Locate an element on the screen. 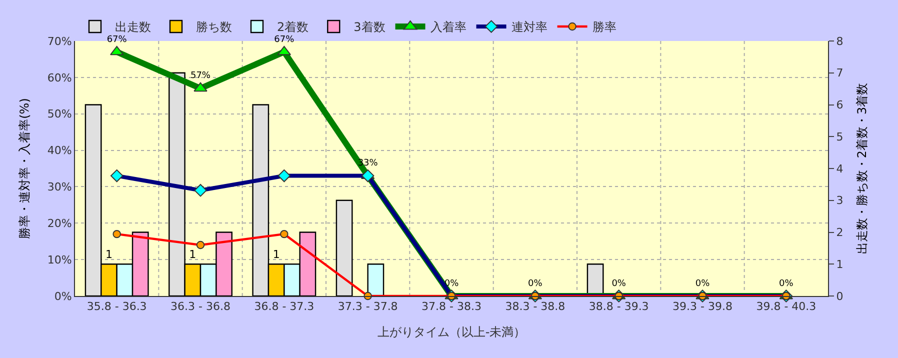  y2-tick-label: 5 is located at coordinates (840, 137).